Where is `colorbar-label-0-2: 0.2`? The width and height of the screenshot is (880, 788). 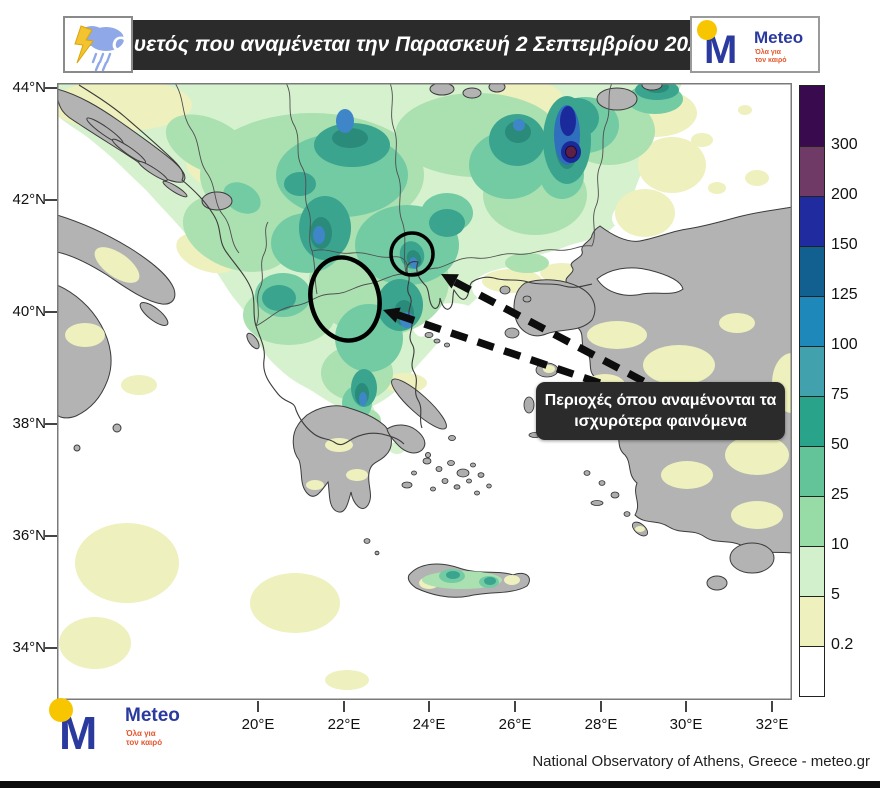
colorbar-label-0-2: 0.2 is located at coordinates (842, 644).